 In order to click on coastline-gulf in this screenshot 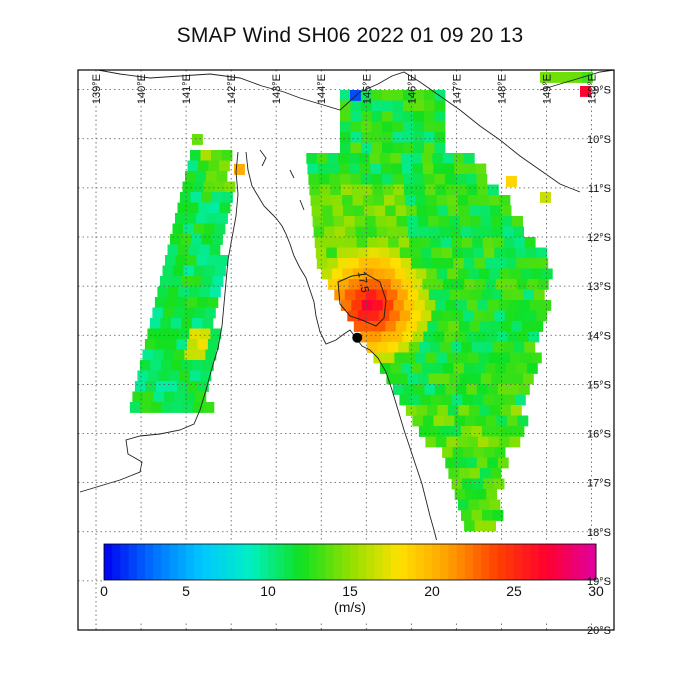, I will do `click(159, 322)`.